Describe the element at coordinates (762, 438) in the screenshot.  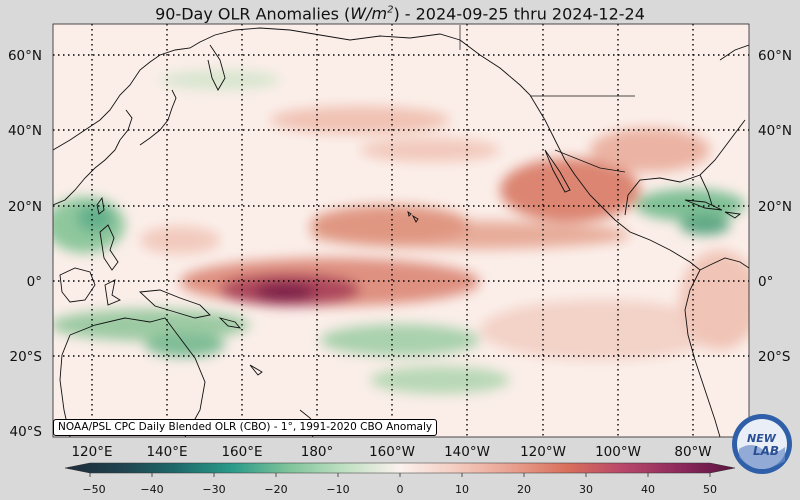
I see `logo-text-top: NEW` at that location.